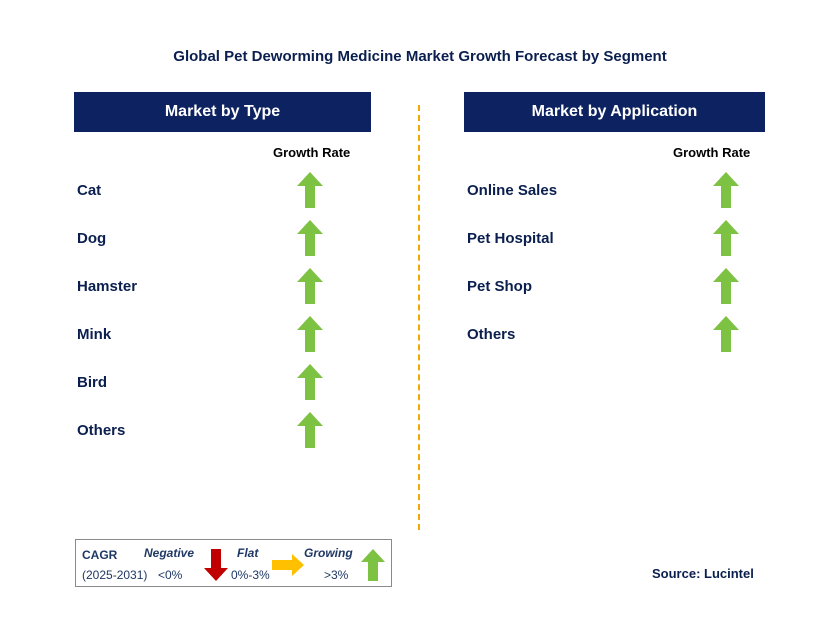 The width and height of the screenshot is (829, 637). I want to click on type-panel-header: Market by Type, so click(222, 112).